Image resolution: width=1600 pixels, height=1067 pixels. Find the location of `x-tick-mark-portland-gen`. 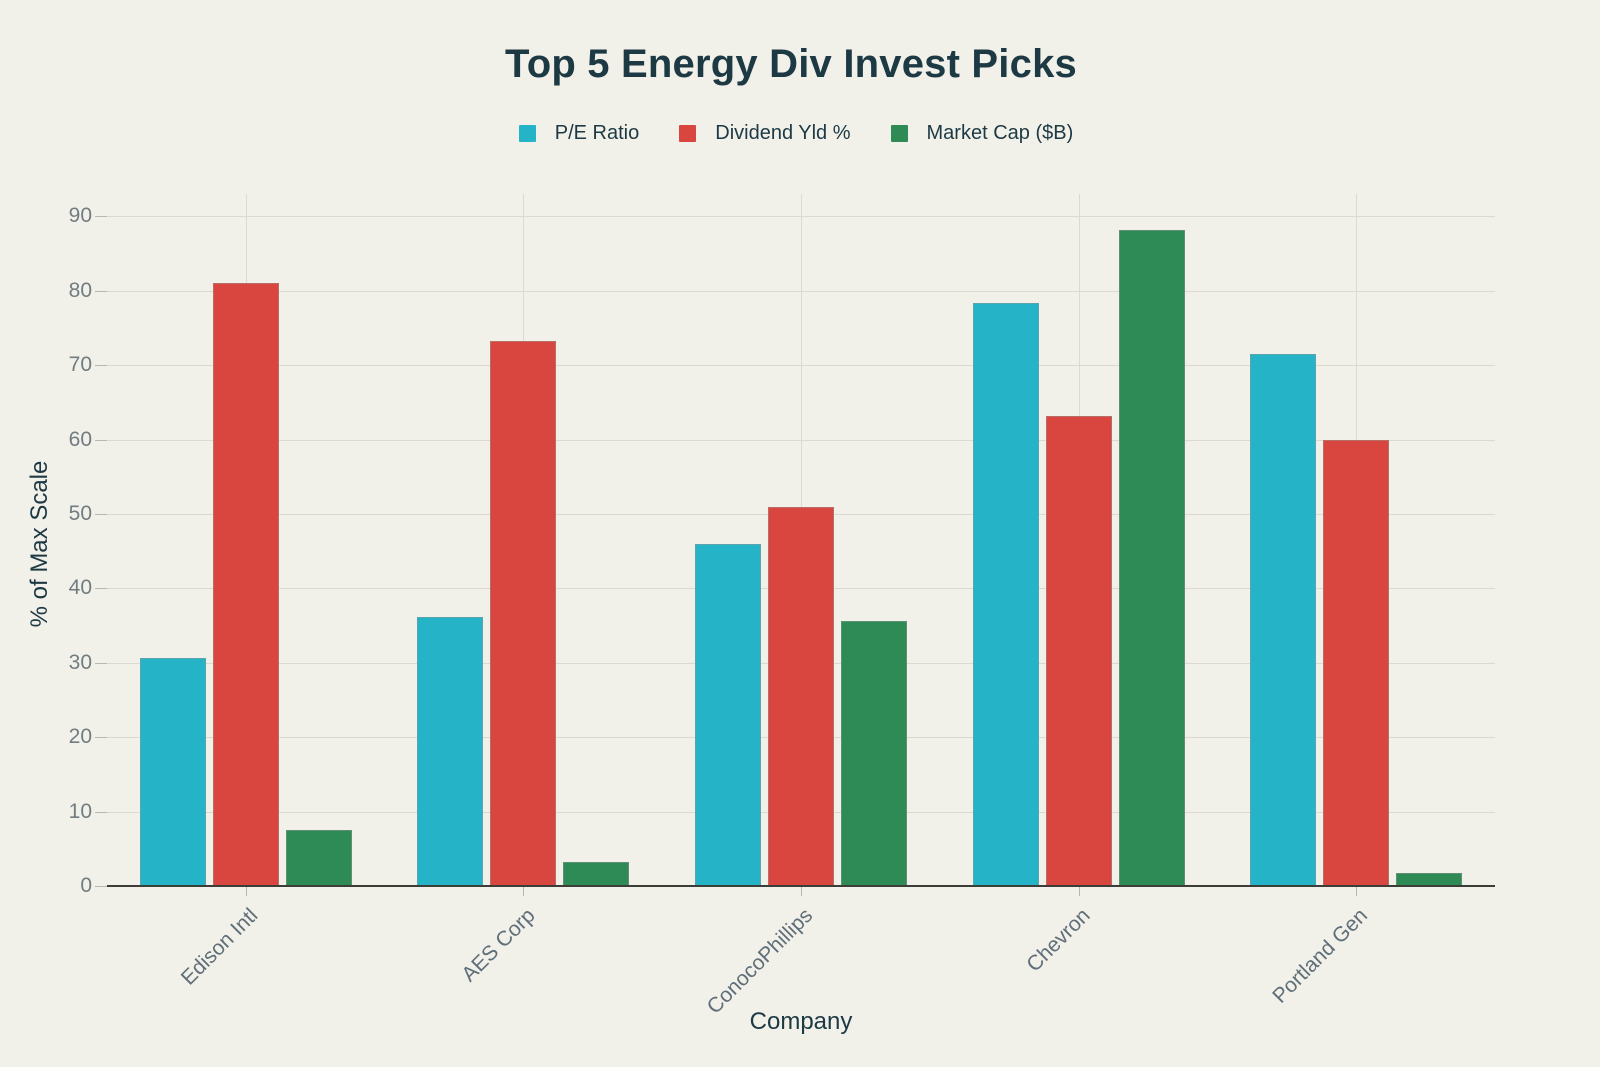

x-tick-mark-portland-gen is located at coordinates (1357, 891).